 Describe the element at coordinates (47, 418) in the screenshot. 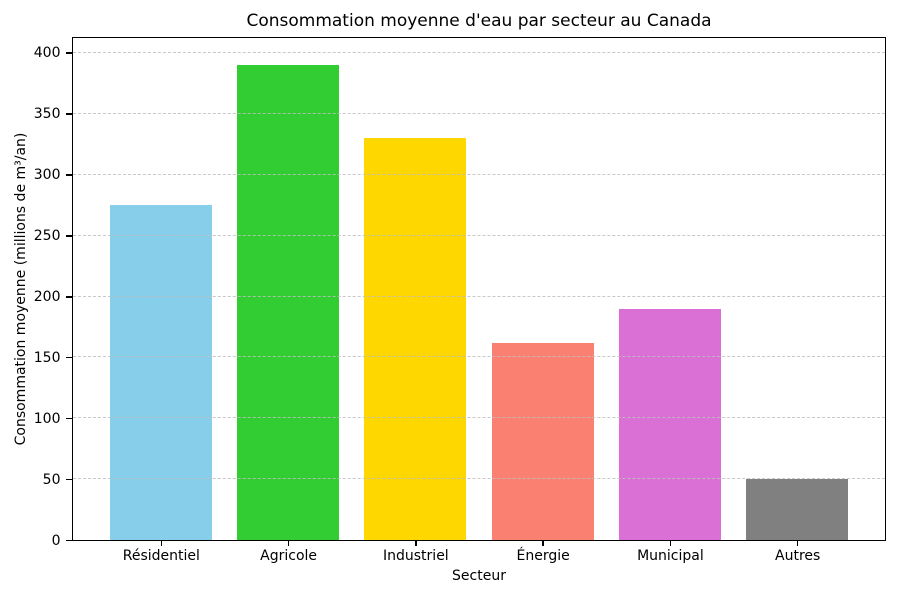

I see `y-tick-label: 100` at that location.